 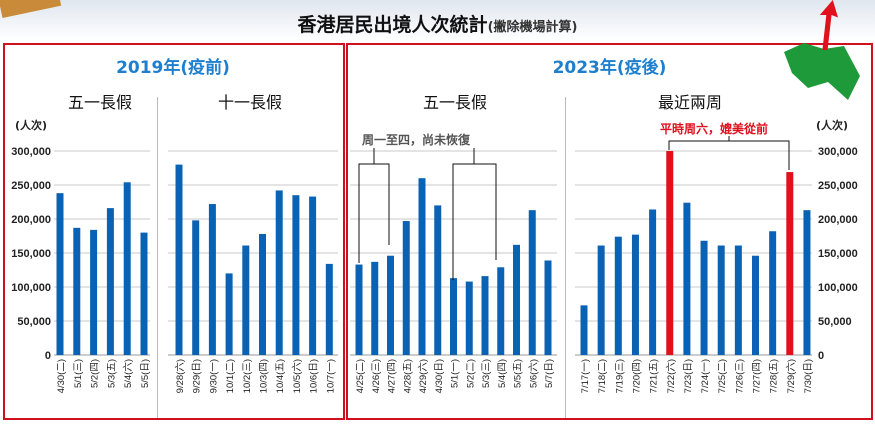 What do you see at coordinates (808, 376) in the screenshot?
I see `x-tick-label: 7/30(日)` at bounding box center [808, 376].